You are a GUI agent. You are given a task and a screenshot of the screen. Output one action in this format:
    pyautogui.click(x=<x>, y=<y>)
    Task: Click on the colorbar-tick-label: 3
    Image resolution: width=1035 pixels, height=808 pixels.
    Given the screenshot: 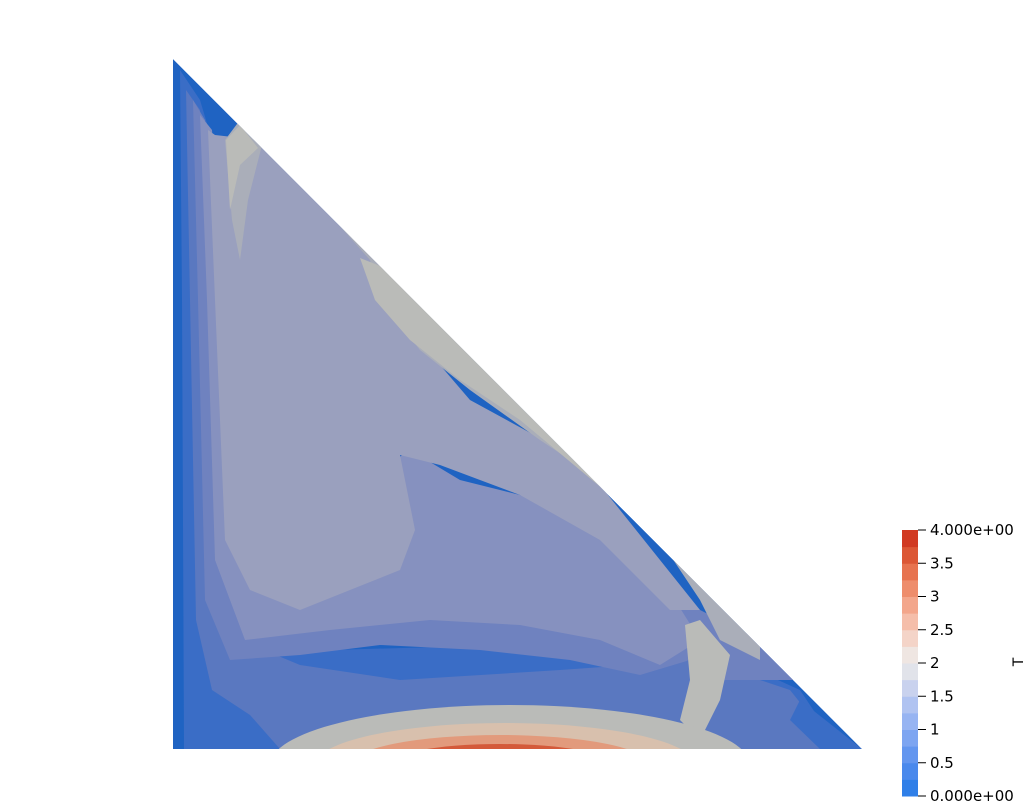 What is the action you would take?
    pyautogui.click(x=935, y=597)
    